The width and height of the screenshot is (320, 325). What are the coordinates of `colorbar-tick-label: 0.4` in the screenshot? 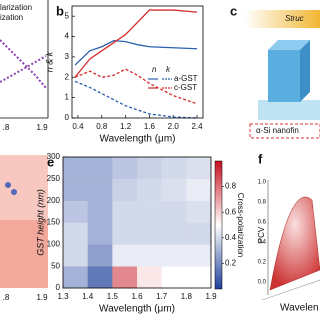 It's located at (231, 237).